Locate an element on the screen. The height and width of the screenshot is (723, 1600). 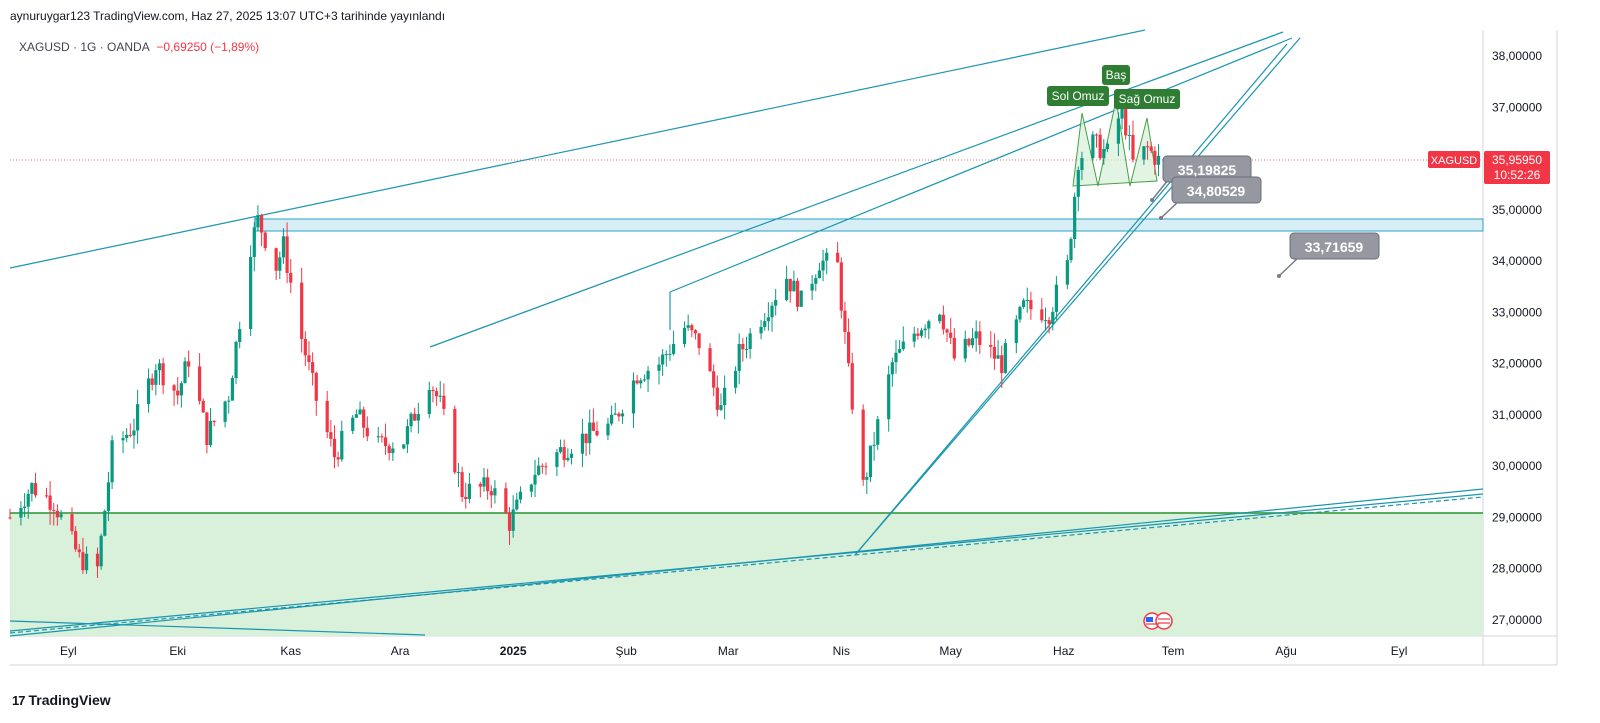
time-tick-label: Tem is located at coordinates (1173, 651).